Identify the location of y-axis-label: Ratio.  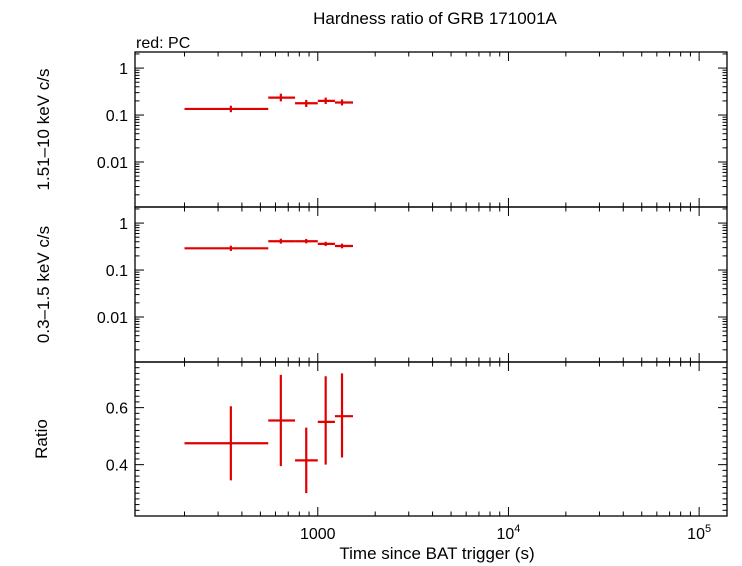
(41, 439).